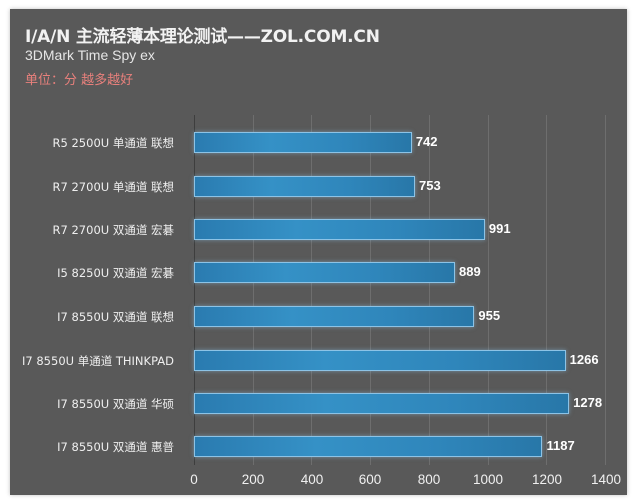 The width and height of the screenshot is (640, 503). What do you see at coordinates (194, 479) in the screenshot?
I see `x-tick-label: 0` at bounding box center [194, 479].